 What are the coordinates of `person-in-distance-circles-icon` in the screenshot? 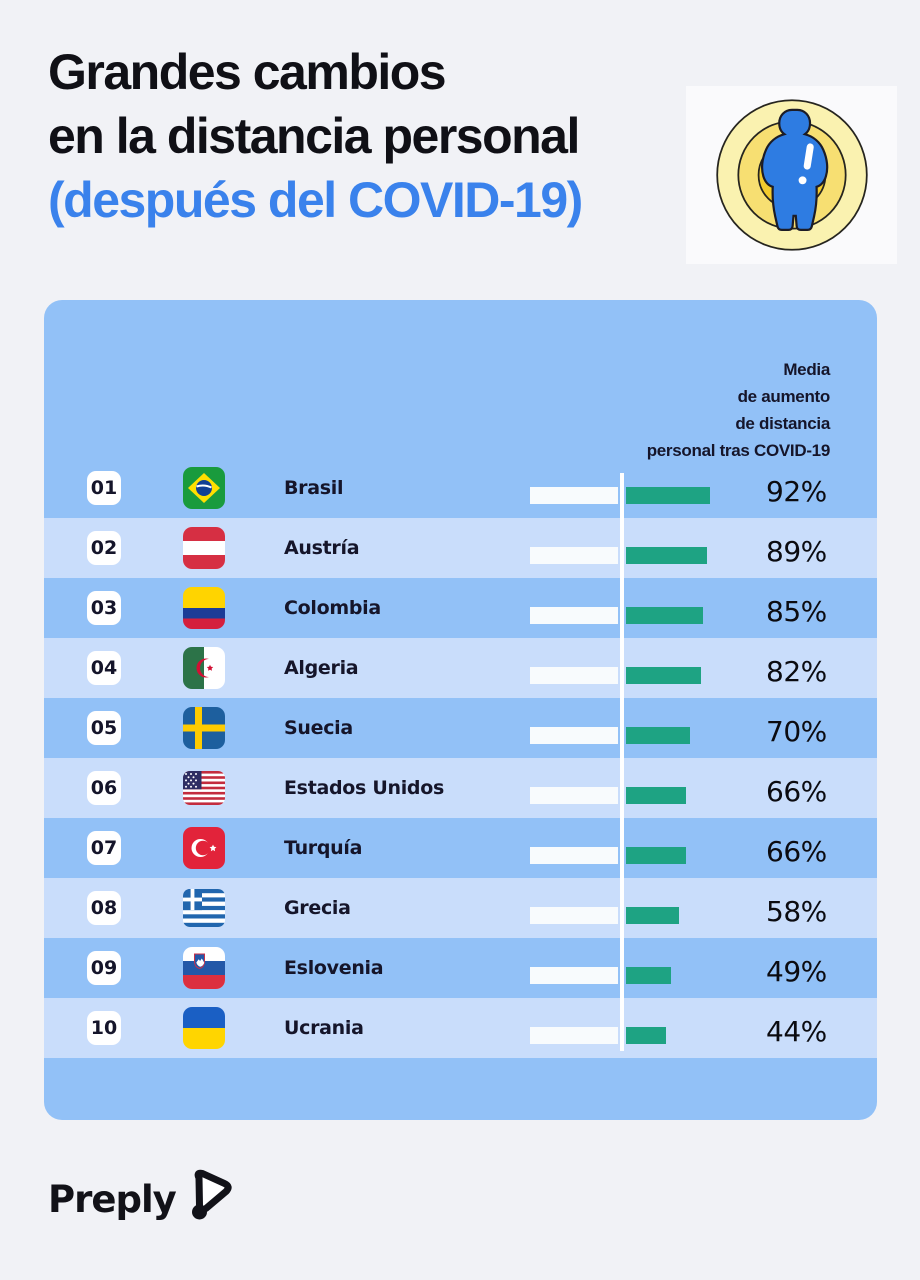 It's located at (791, 175).